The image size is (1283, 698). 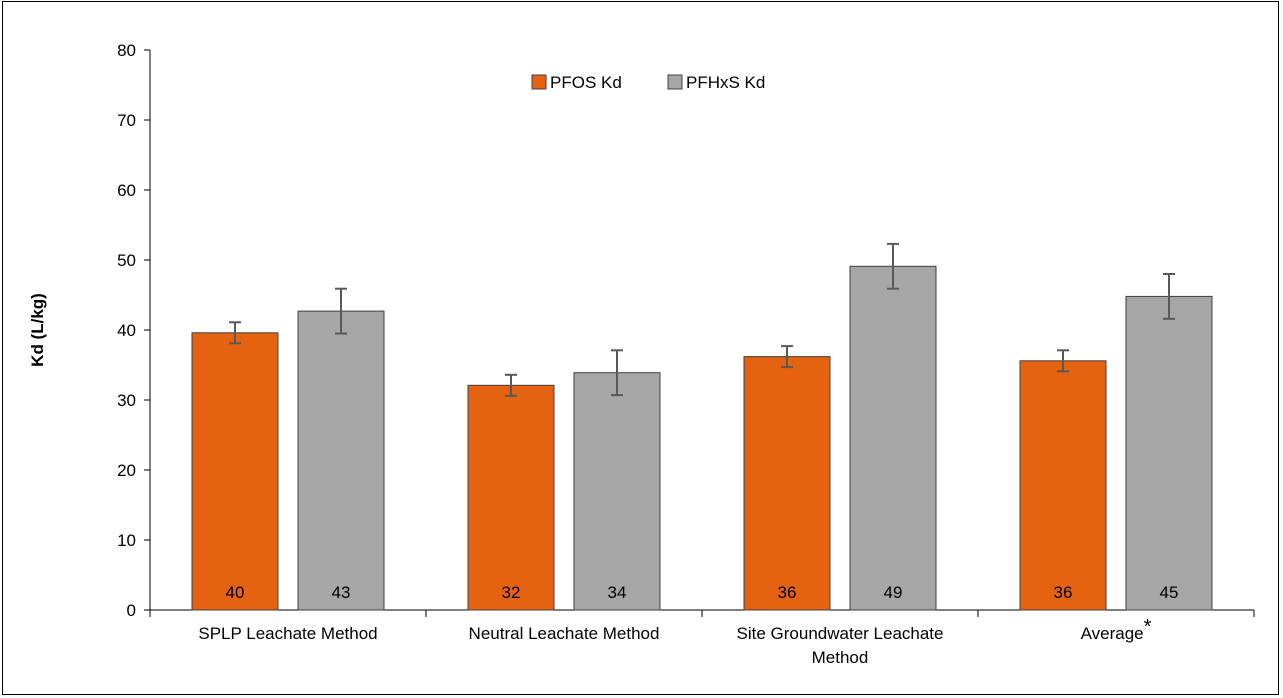 I want to click on y-tick-label: 50, so click(x=126, y=260).